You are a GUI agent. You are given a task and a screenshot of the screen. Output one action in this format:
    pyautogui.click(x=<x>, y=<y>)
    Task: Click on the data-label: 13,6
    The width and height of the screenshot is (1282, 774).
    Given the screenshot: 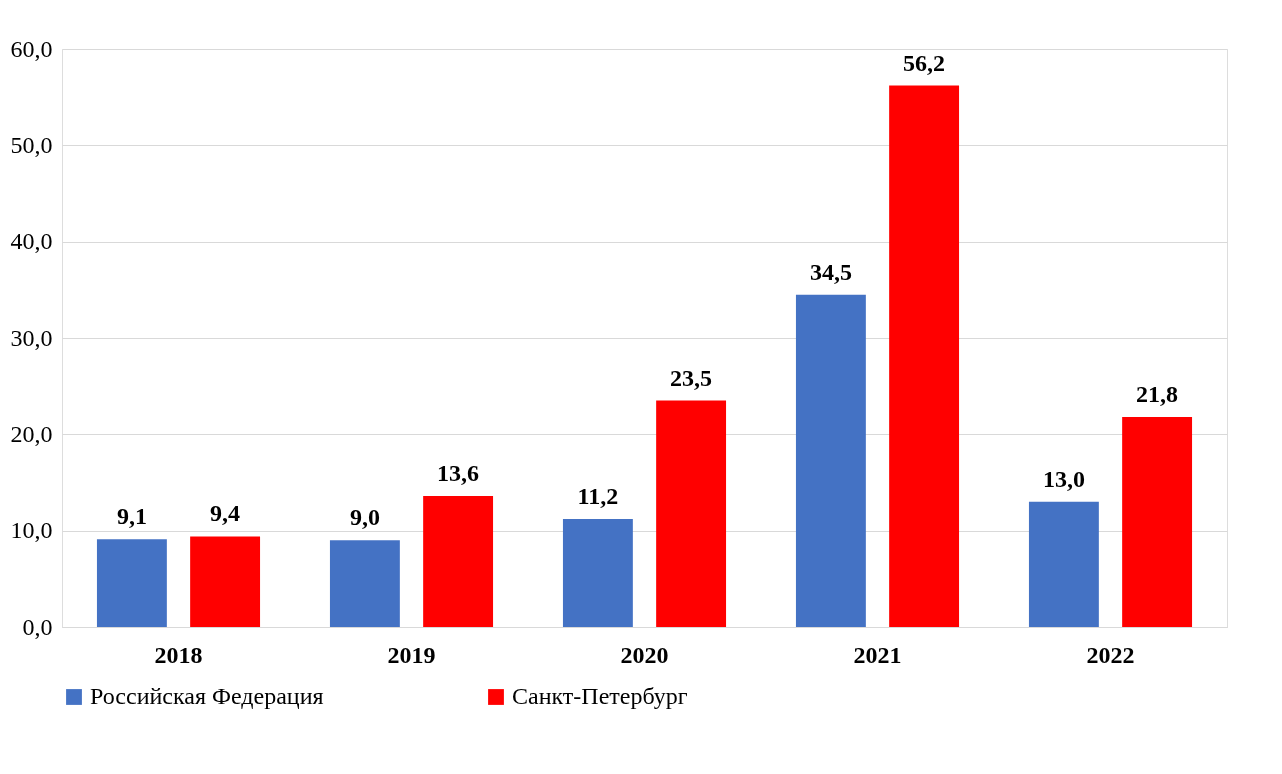 What is the action you would take?
    pyautogui.click(x=458, y=472)
    